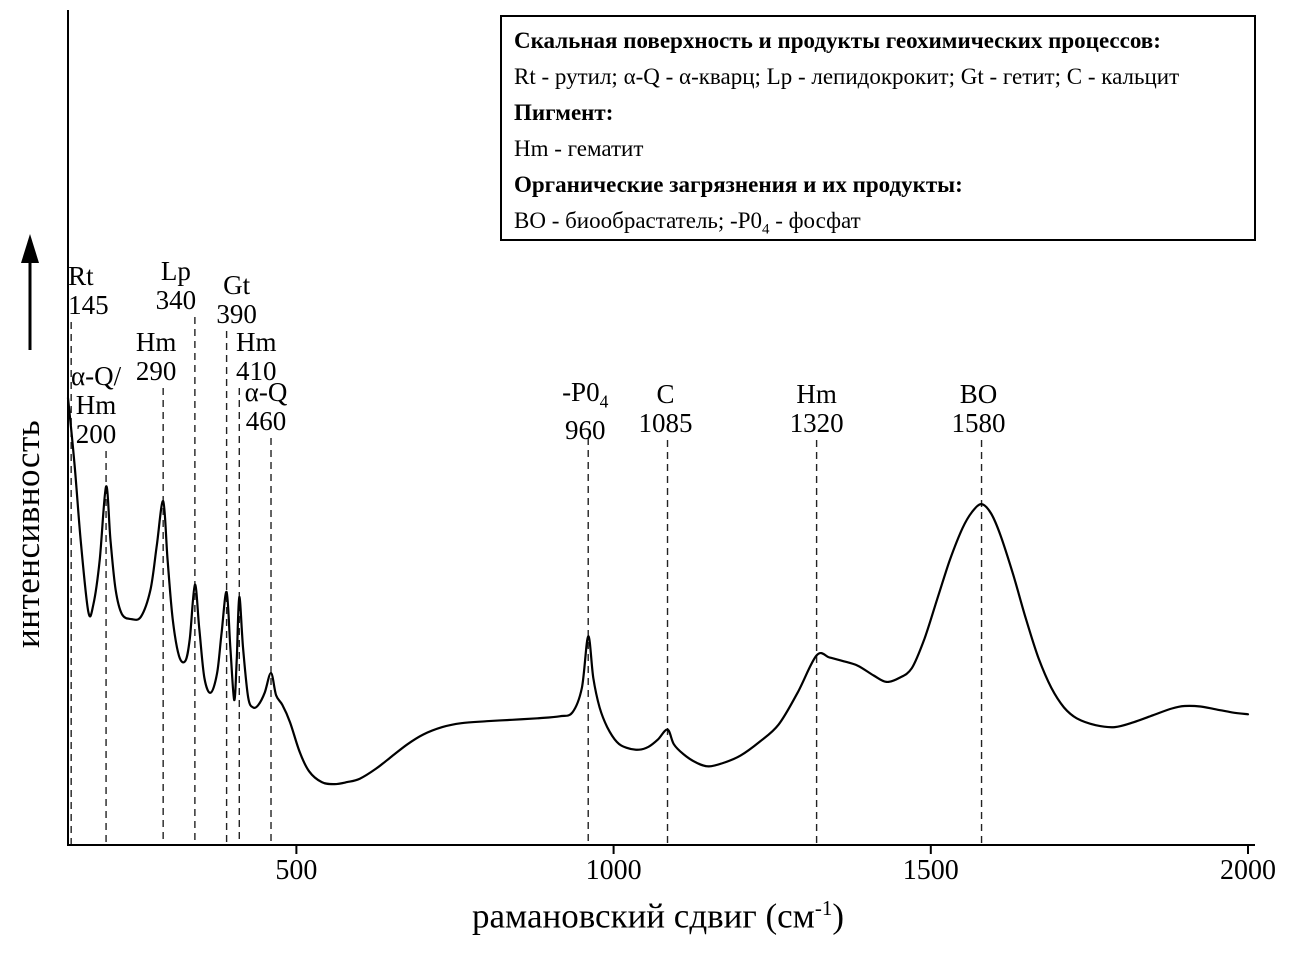 The image size is (1289, 972). I want to click on legend-line-2: Пигмент:, so click(564, 112).